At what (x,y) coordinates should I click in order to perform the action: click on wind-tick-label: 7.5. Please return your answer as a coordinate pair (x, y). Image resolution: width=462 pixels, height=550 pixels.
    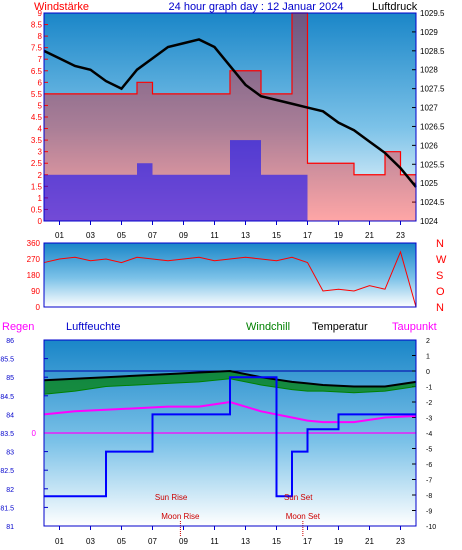
    Looking at the image, I should click on (37, 48).